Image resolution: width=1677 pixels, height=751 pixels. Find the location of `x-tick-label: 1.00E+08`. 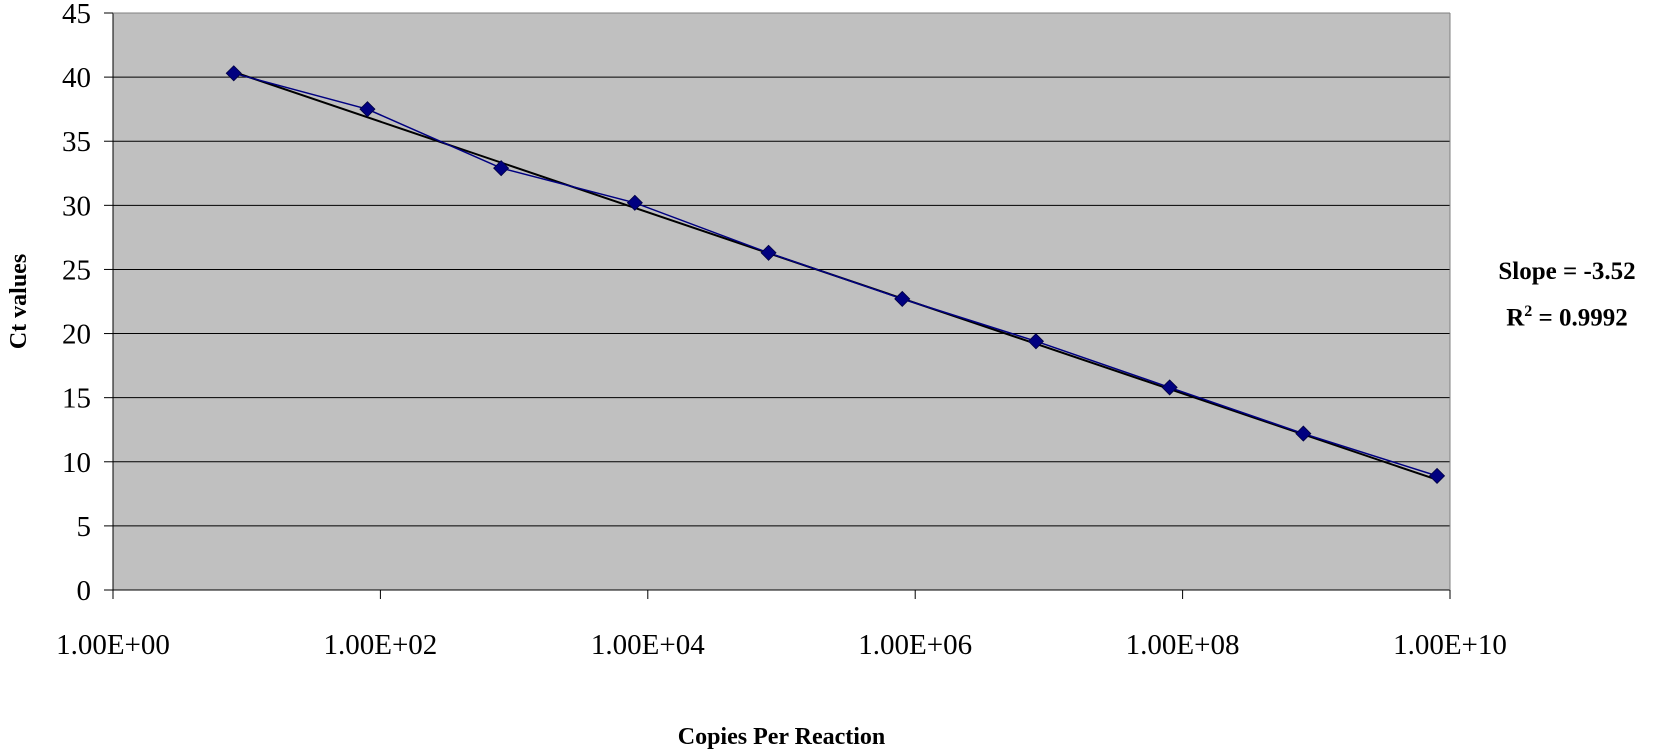

x-tick-label: 1.00E+08 is located at coordinates (1183, 645).